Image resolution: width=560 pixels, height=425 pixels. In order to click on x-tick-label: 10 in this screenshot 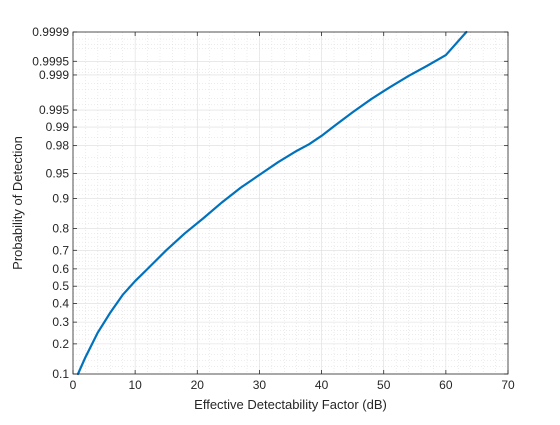, I will do `click(135, 385)`.